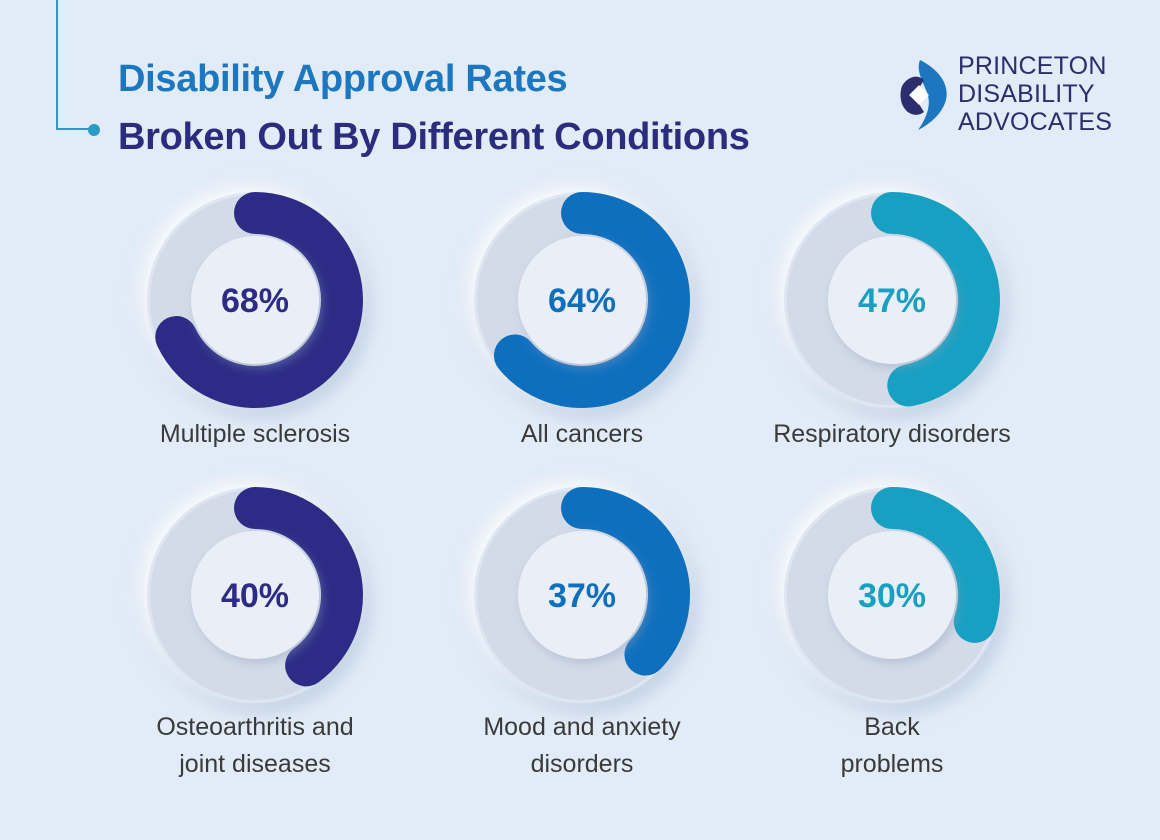 Image resolution: width=1160 pixels, height=840 pixels. I want to click on donut-category-label: disorders, so click(582, 764).